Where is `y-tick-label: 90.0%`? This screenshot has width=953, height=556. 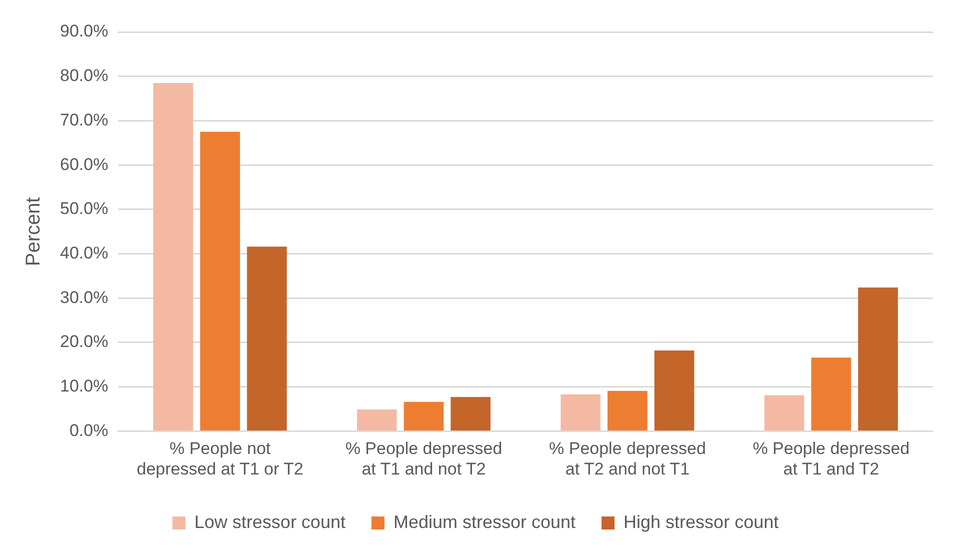
y-tick-label: 90.0% is located at coordinates (84, 31).